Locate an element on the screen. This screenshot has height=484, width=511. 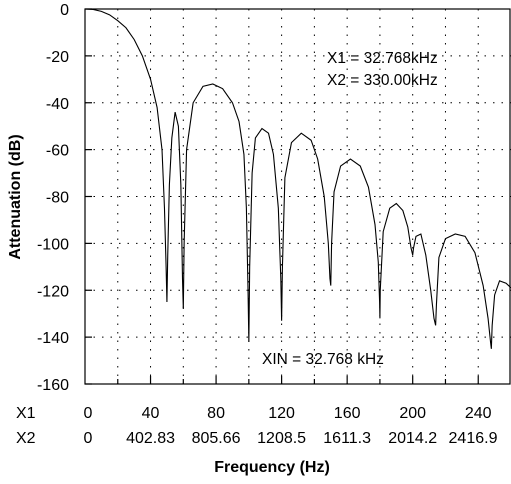
annotation-x2: X2 = 330.00kHz is located at coordinates (382, 80).